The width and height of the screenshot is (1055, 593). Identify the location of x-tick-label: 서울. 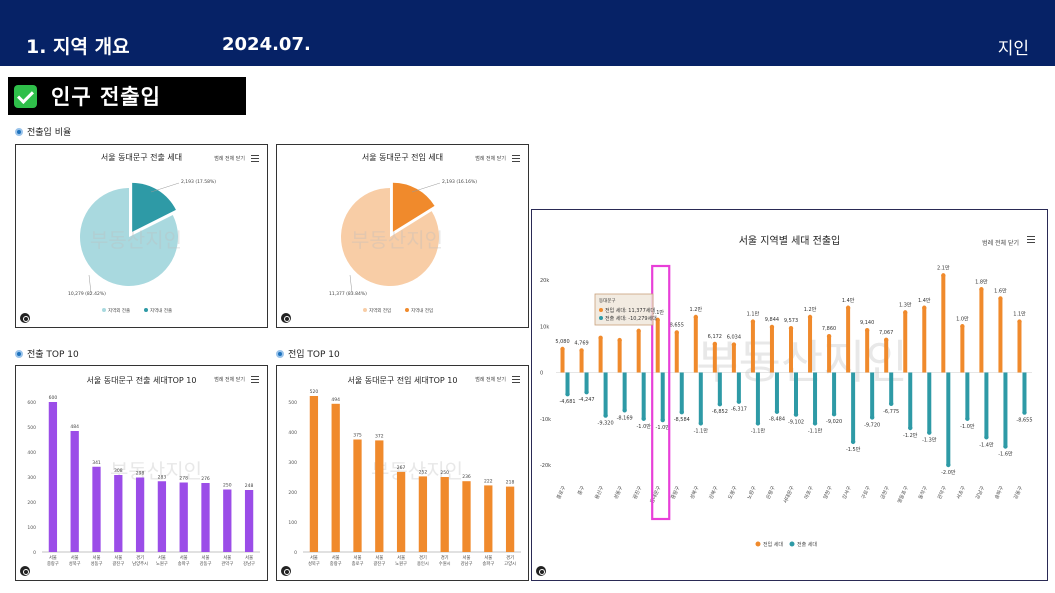
(118, 557).